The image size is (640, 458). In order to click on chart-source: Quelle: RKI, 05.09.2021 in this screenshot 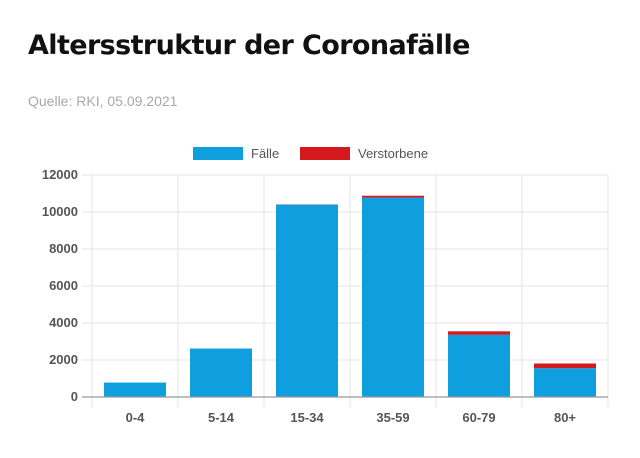, I will do `click(103, 101)`.